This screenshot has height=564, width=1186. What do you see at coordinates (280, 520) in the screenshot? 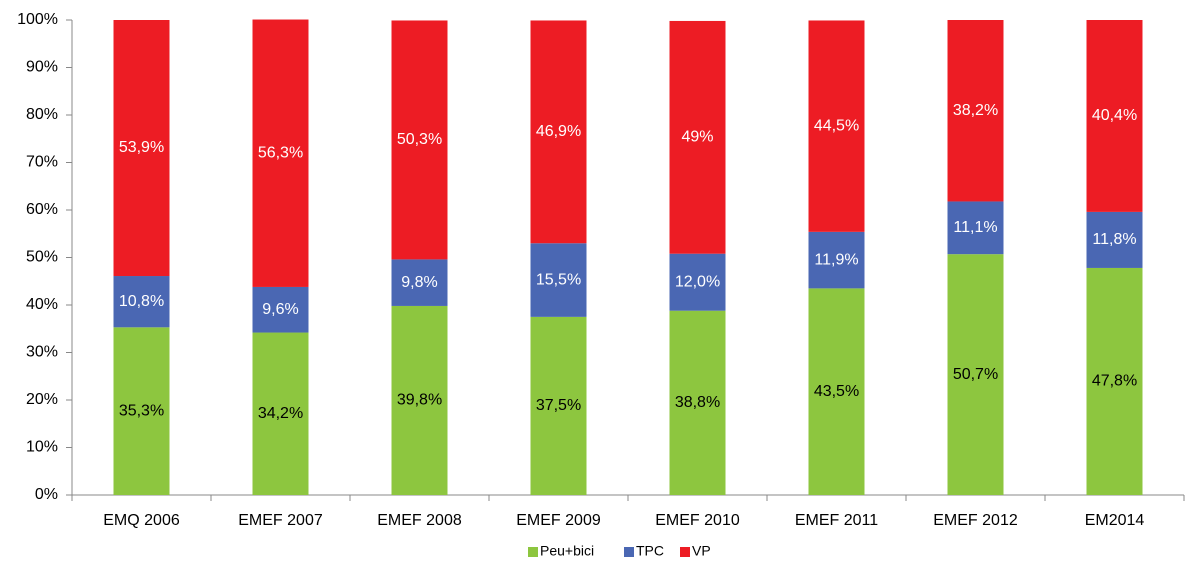
I see `x-tick-label: EMEF 2007` at bounding box center [280, 520].